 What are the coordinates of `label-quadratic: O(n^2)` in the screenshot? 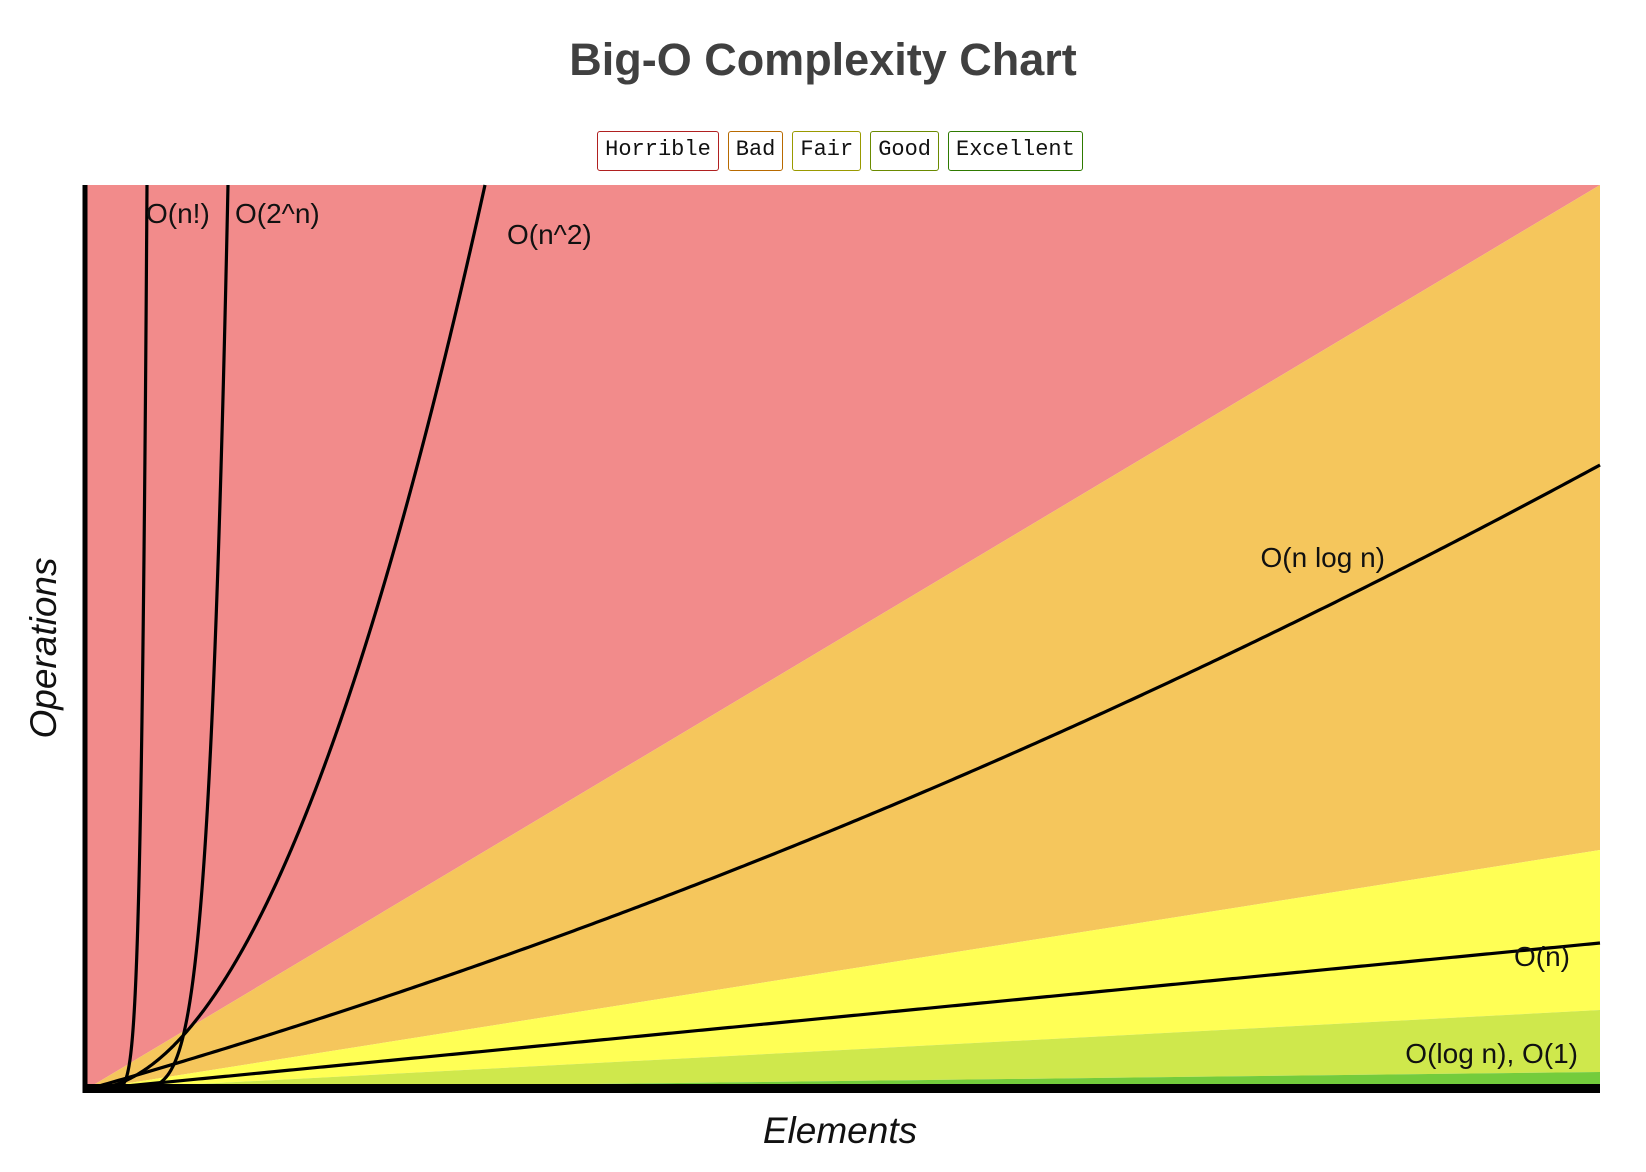 It's located at (549, 234).